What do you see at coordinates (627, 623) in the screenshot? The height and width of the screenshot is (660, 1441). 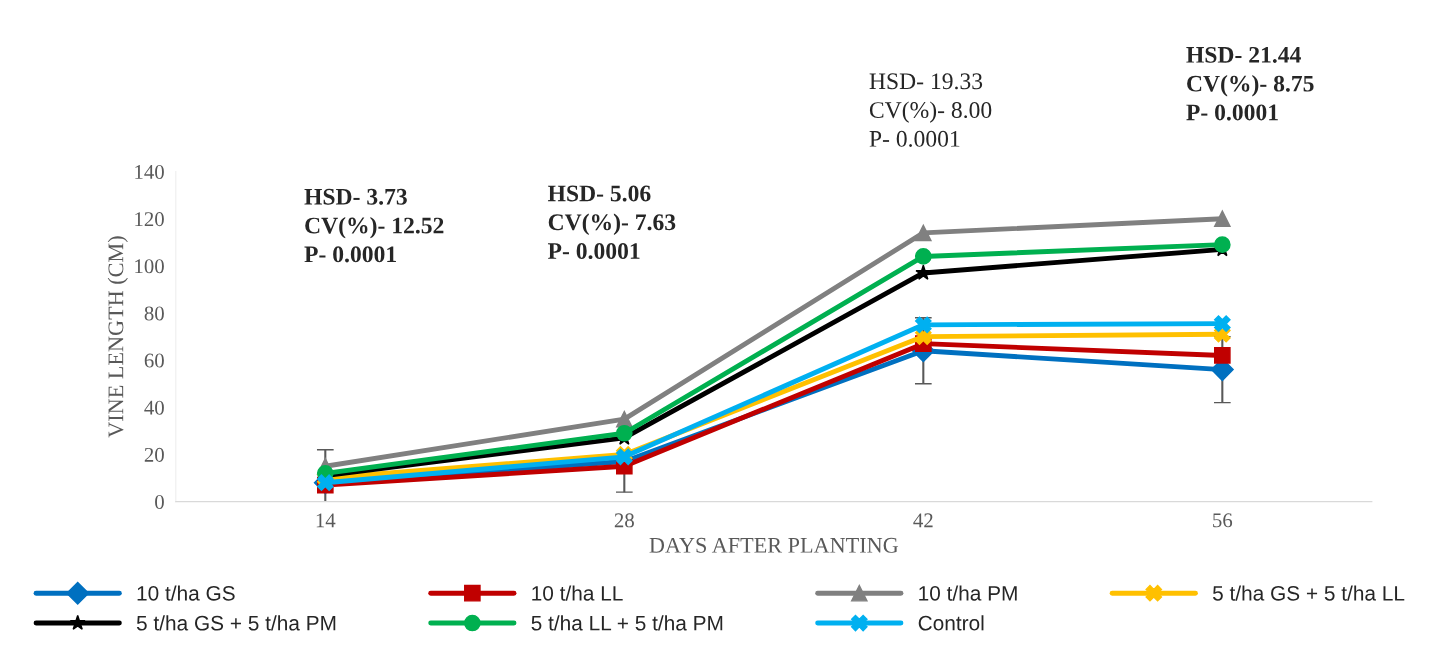 I see `legend-label: 5 t/ha LL + 5 t/ha PM` at bounding box center [627, 623].